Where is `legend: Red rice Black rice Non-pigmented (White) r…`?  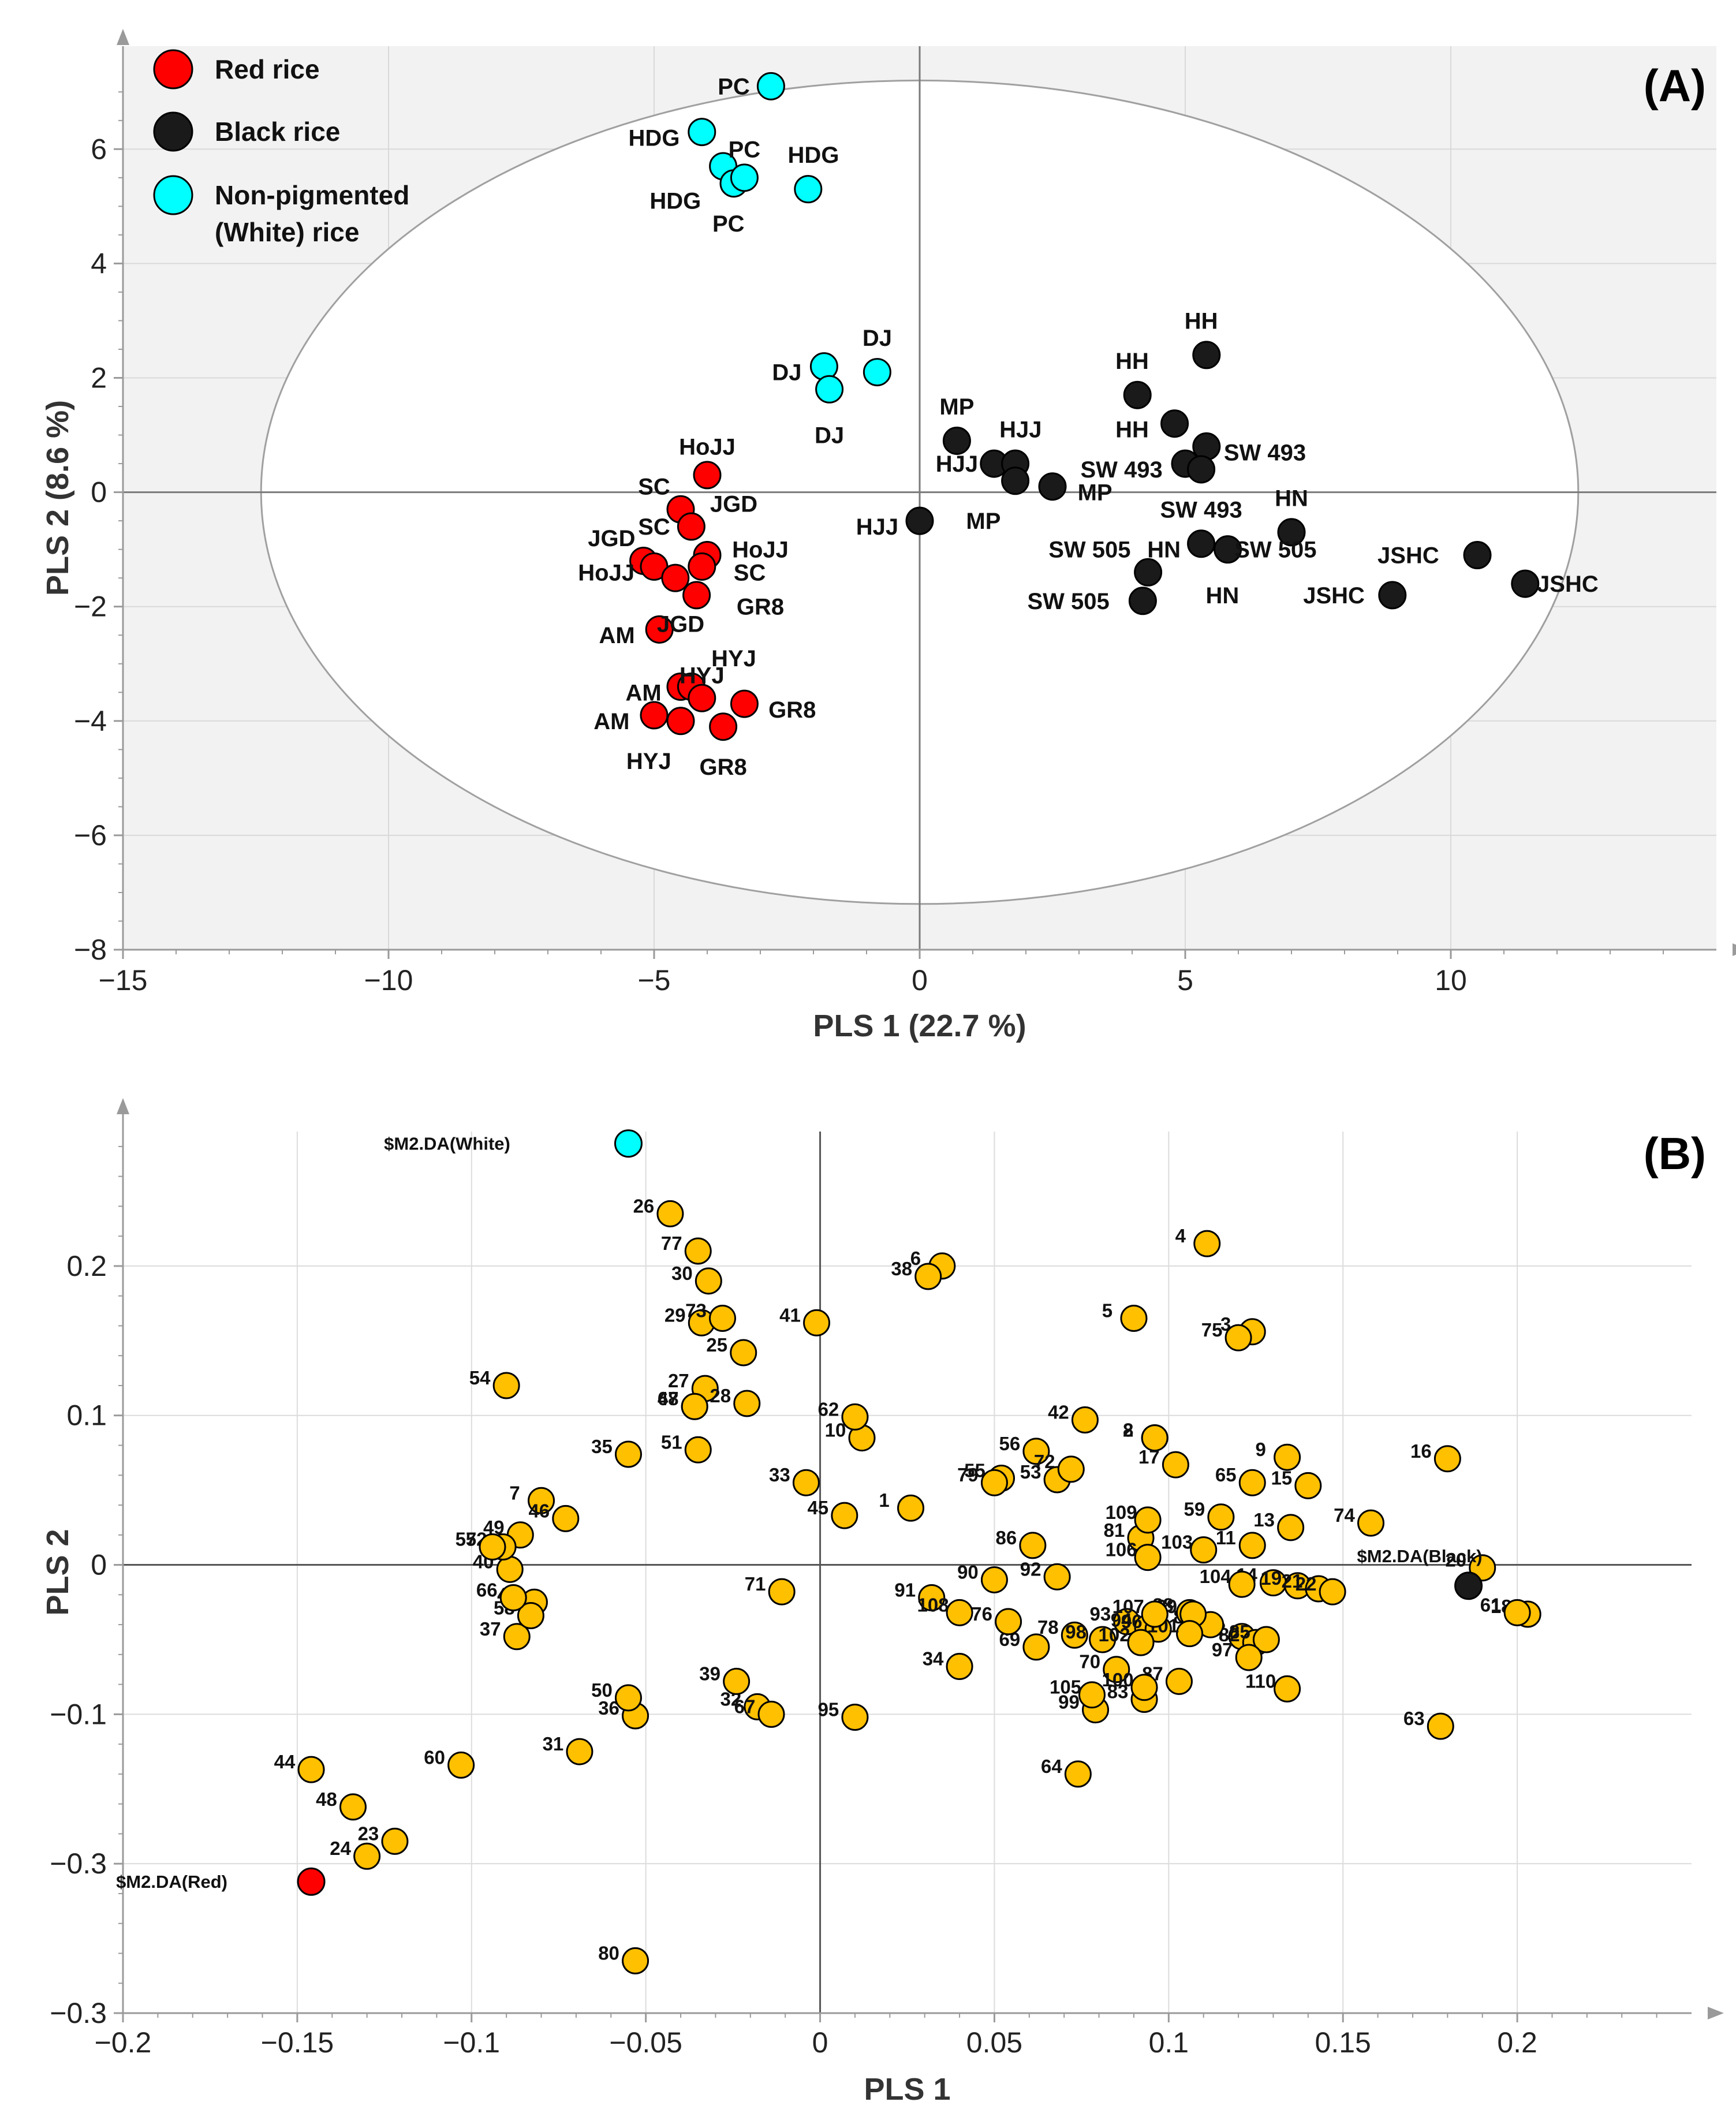
legend: Red rice Black rice Non-pigmented (White) r… is located at coordinates (281, 148).